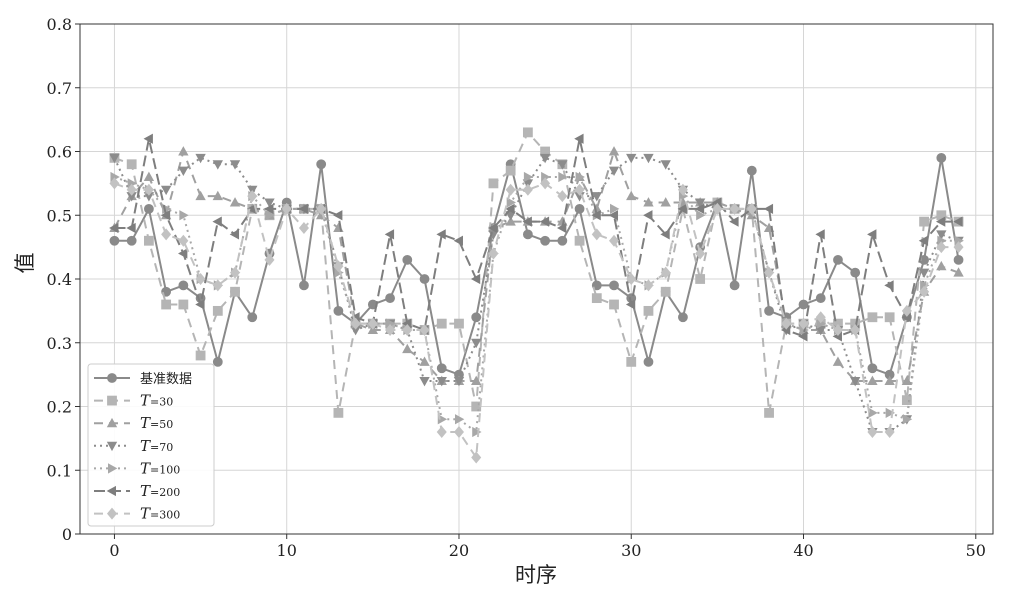 This screenshot has width=1016, height=597. Describe the element at coordinates (59, 152) in the screenshot. I see `y-tick-label: 0.6` at that location.